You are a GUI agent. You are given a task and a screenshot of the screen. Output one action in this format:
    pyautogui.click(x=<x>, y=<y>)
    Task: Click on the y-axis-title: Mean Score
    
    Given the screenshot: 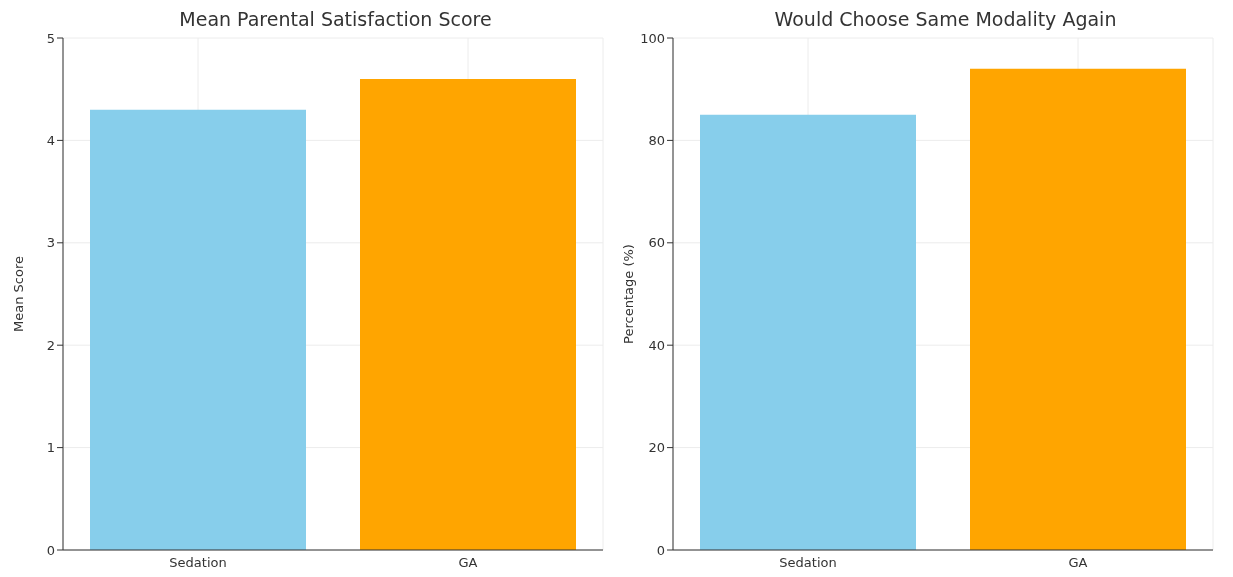 What is the action you would take?
    pyautogui.click(x=18, y=294)
    